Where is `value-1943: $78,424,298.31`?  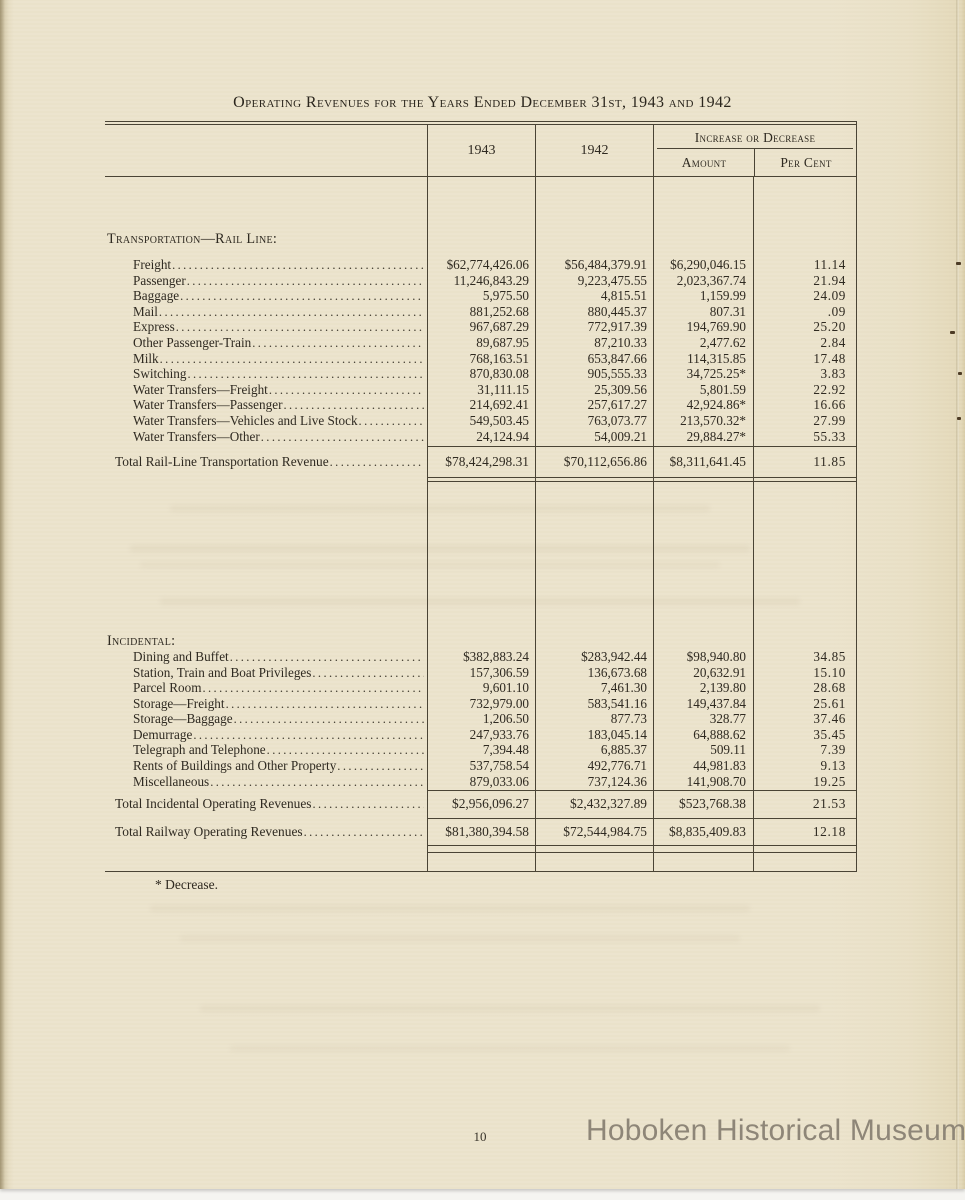 value-1943: $78,424,298.31 is located at coordinates (481, 462).